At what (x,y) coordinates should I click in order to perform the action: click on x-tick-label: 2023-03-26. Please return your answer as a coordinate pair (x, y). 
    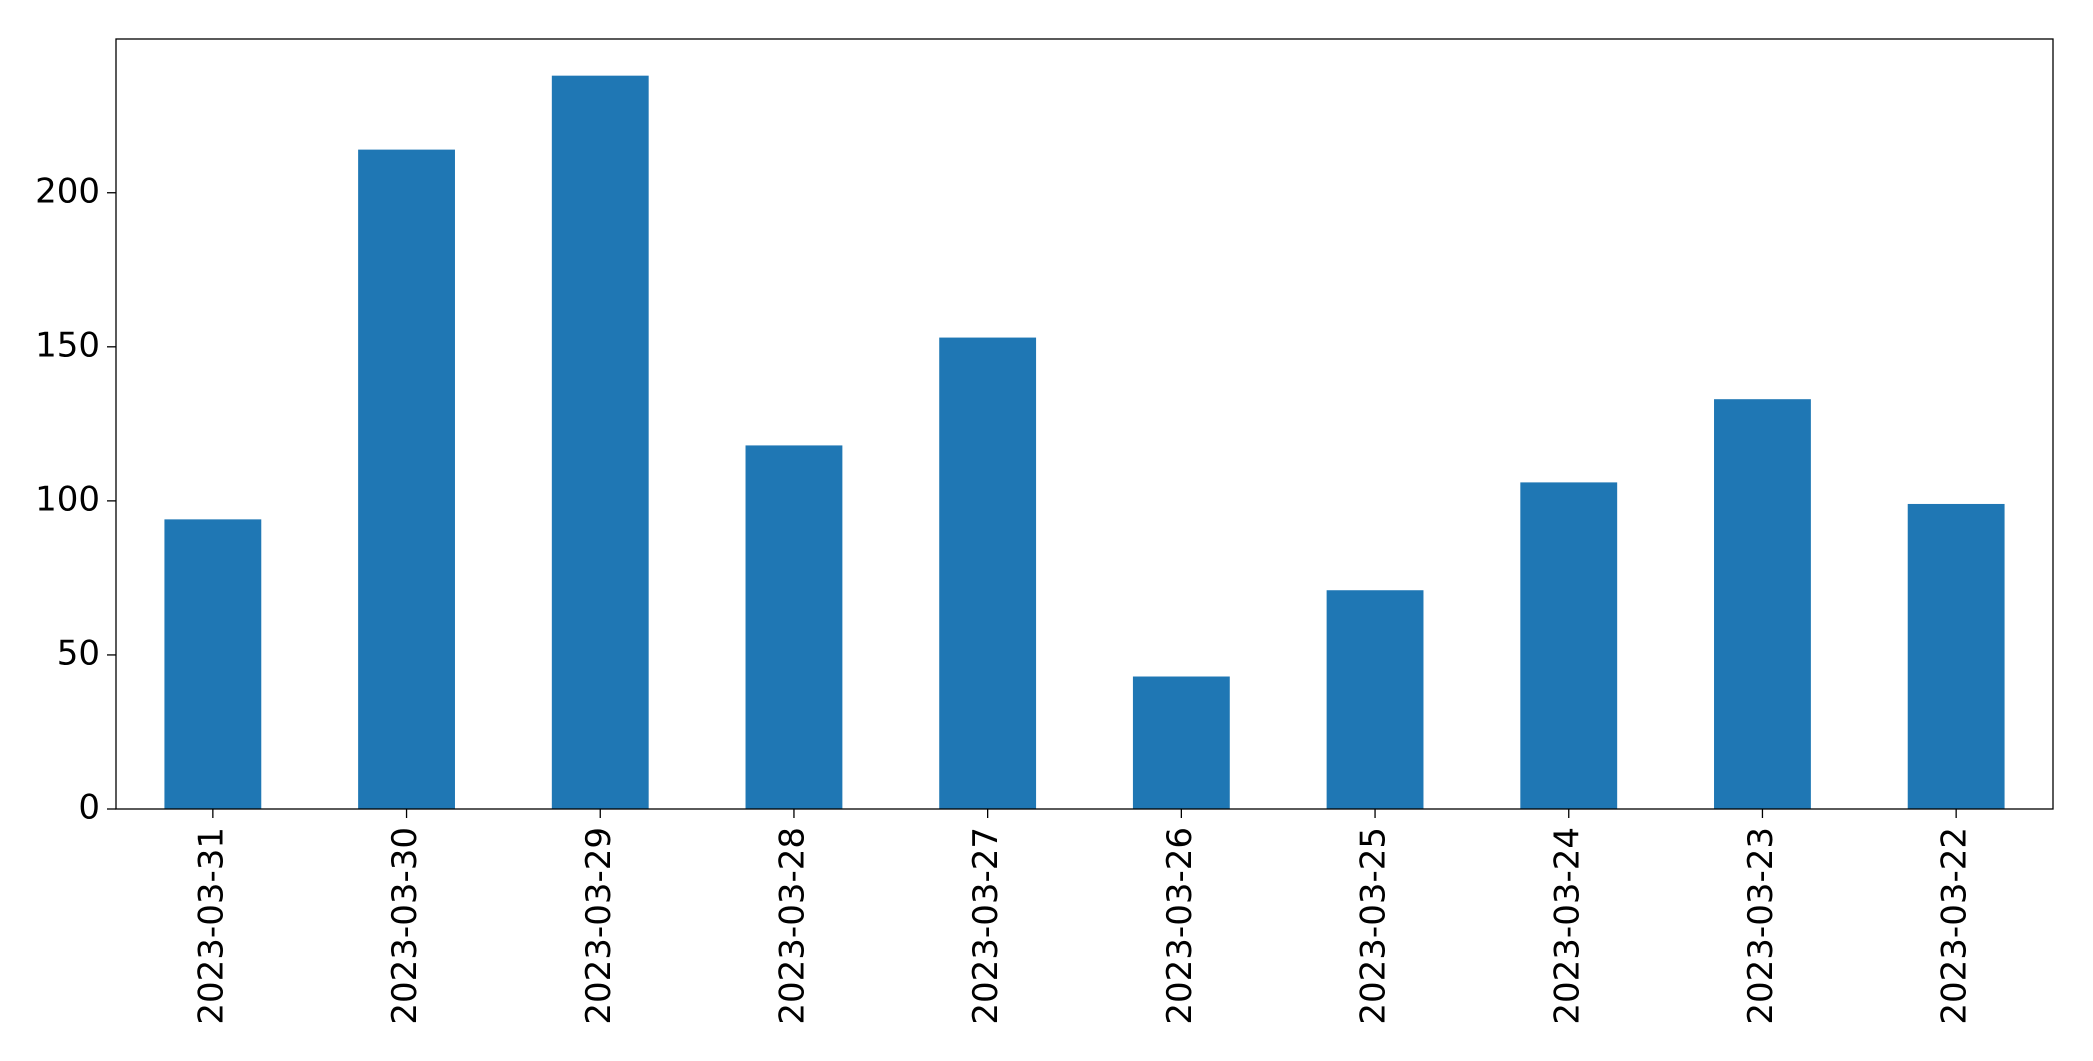
    Looking at the image, I should click on (1180, 926).